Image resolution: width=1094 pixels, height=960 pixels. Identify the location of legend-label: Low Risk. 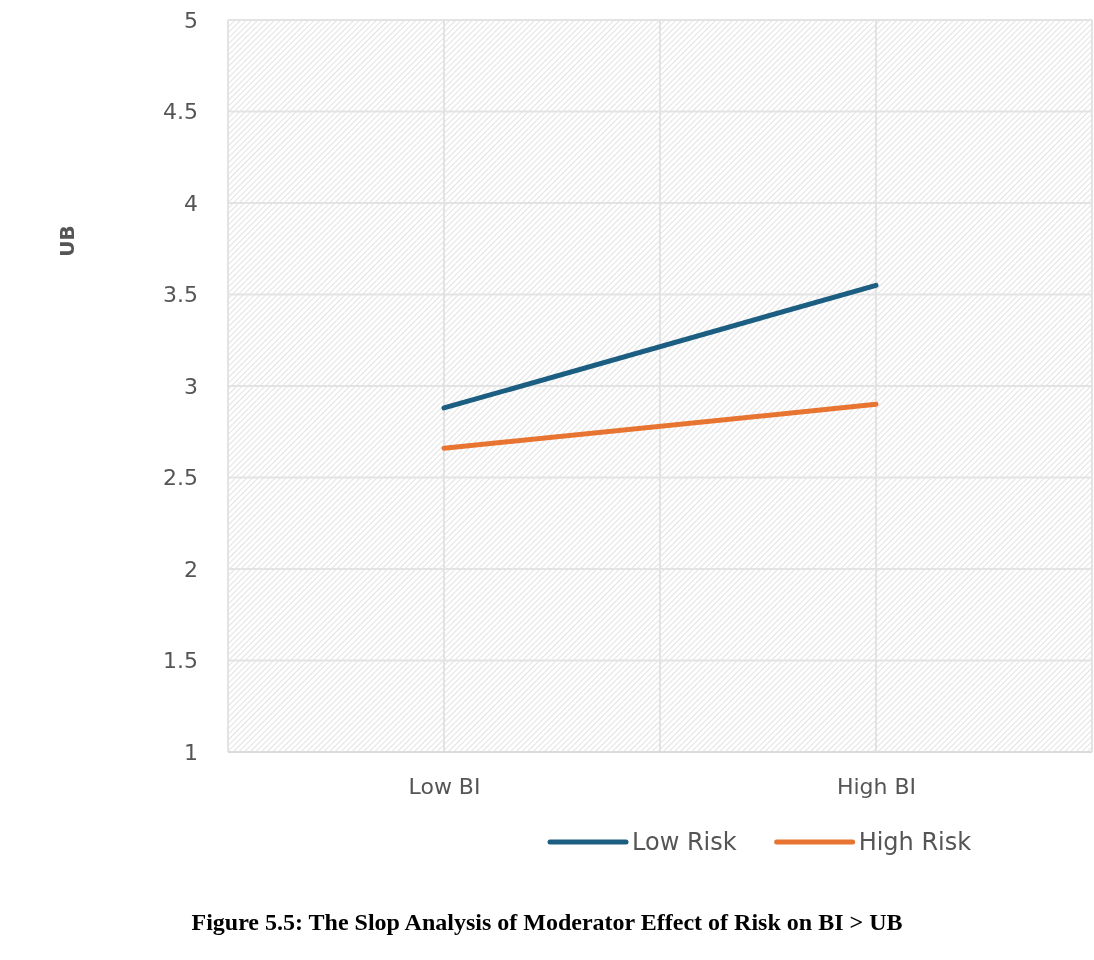
(684, 842).